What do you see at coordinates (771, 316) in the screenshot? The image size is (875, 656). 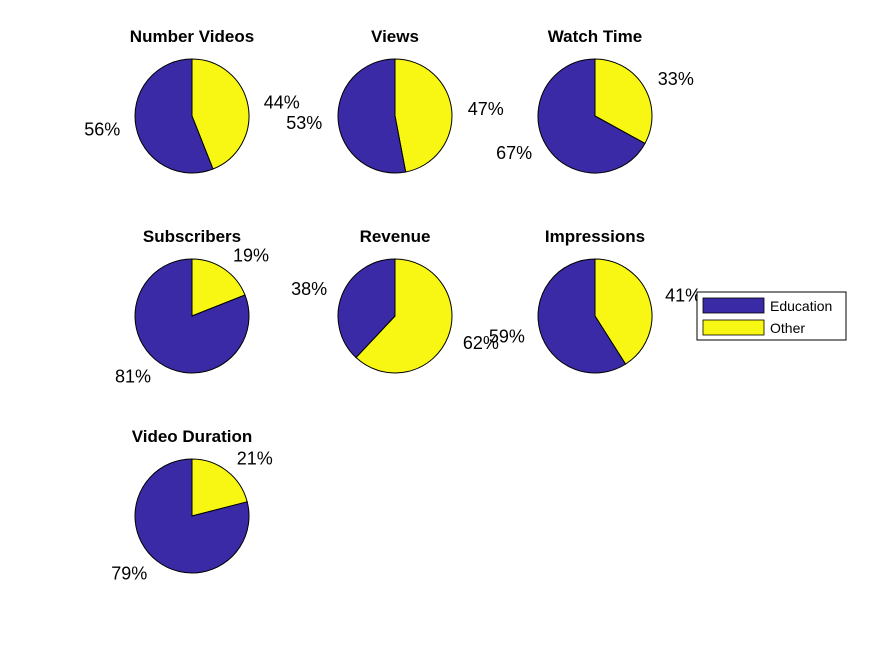 I see `legend: Education Other` at bounding box center [771, 316].